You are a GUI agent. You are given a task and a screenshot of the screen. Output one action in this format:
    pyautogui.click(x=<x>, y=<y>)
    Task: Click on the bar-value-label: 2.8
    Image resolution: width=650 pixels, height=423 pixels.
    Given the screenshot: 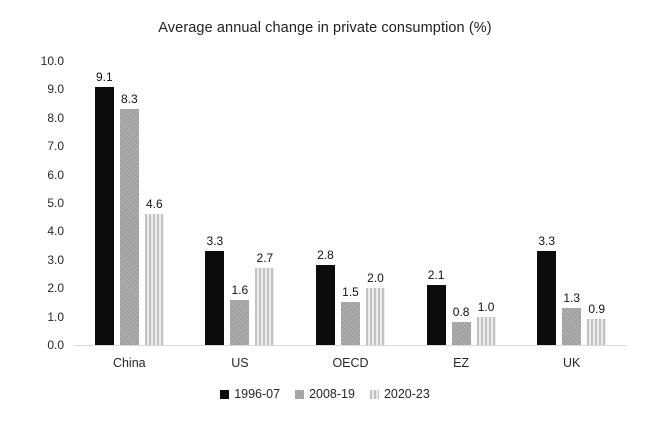 What is the action you would take?
    pyautogui.click(x=325, y=255)
    